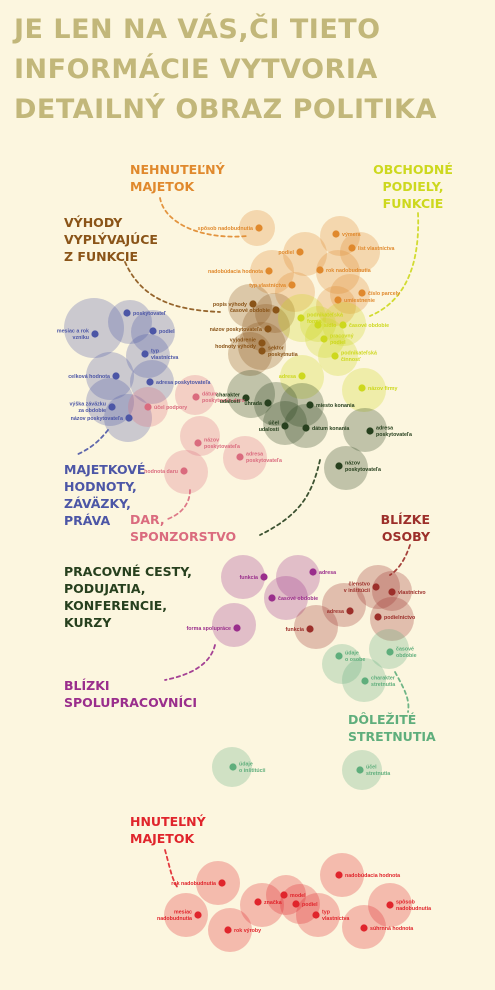 The image size is (495, 990). What do you see at coordinates (225, 229) in the screenshot?
I see `item-label-line: spôsob nadobudnutia` at bounding box center [225, 229].